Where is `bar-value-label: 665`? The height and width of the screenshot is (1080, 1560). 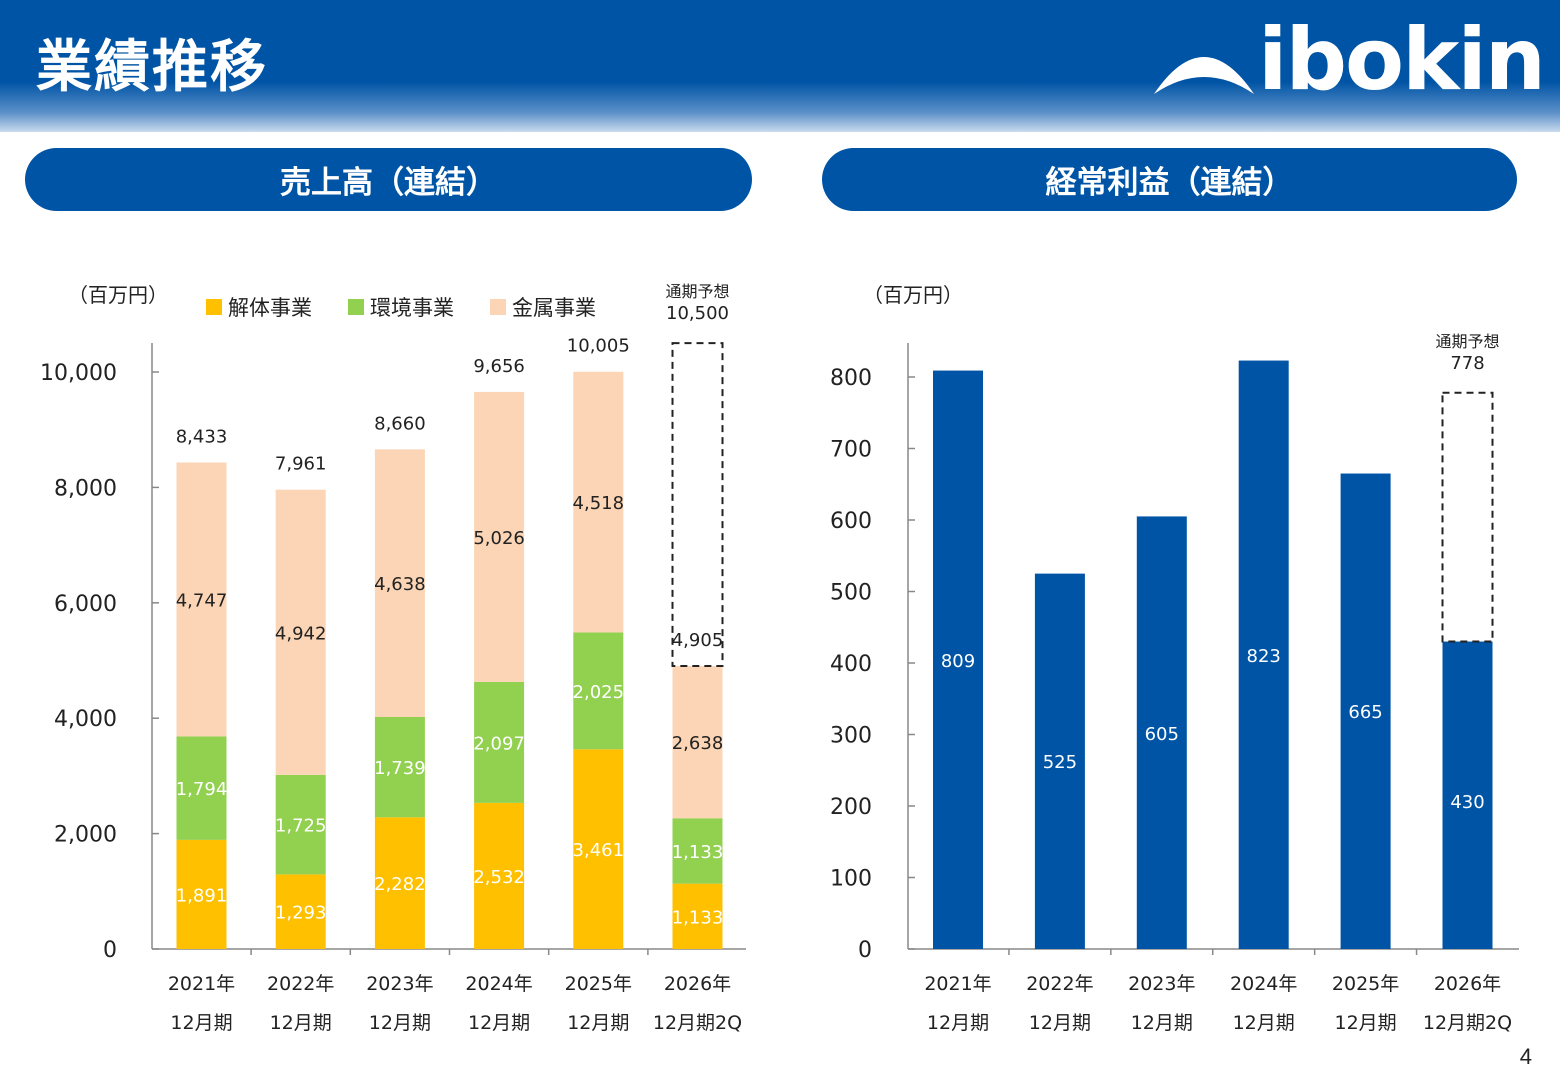 bar-value-label: 665 is located at coordinates (1365, 712).